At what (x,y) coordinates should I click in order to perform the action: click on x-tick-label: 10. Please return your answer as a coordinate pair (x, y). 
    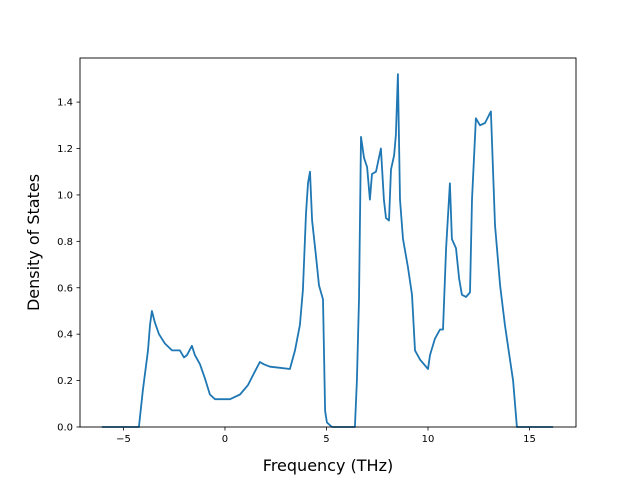
    Looking at the image, I should click on (428, 439).